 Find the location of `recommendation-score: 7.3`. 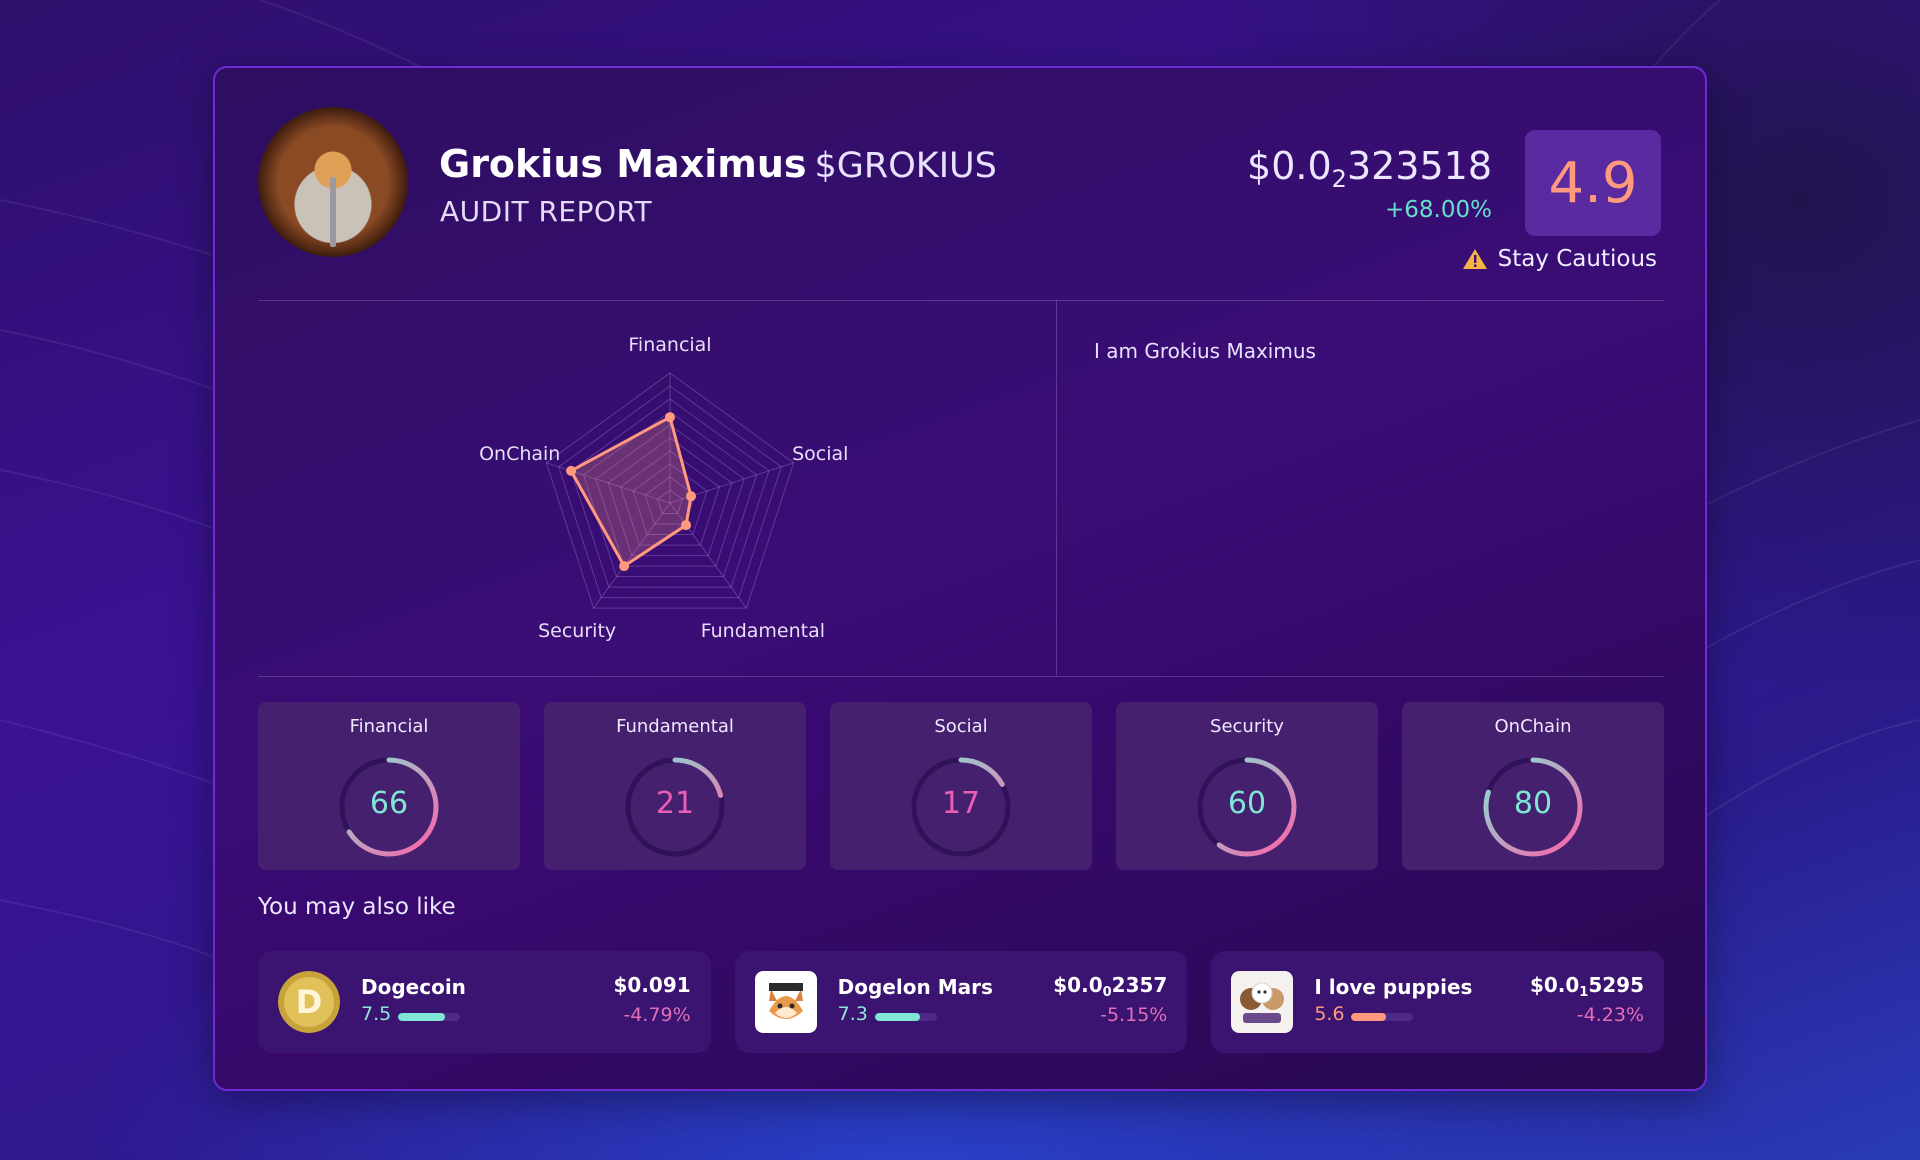

recommendation-score: 7.3 is located at coordinates (852, 1014).